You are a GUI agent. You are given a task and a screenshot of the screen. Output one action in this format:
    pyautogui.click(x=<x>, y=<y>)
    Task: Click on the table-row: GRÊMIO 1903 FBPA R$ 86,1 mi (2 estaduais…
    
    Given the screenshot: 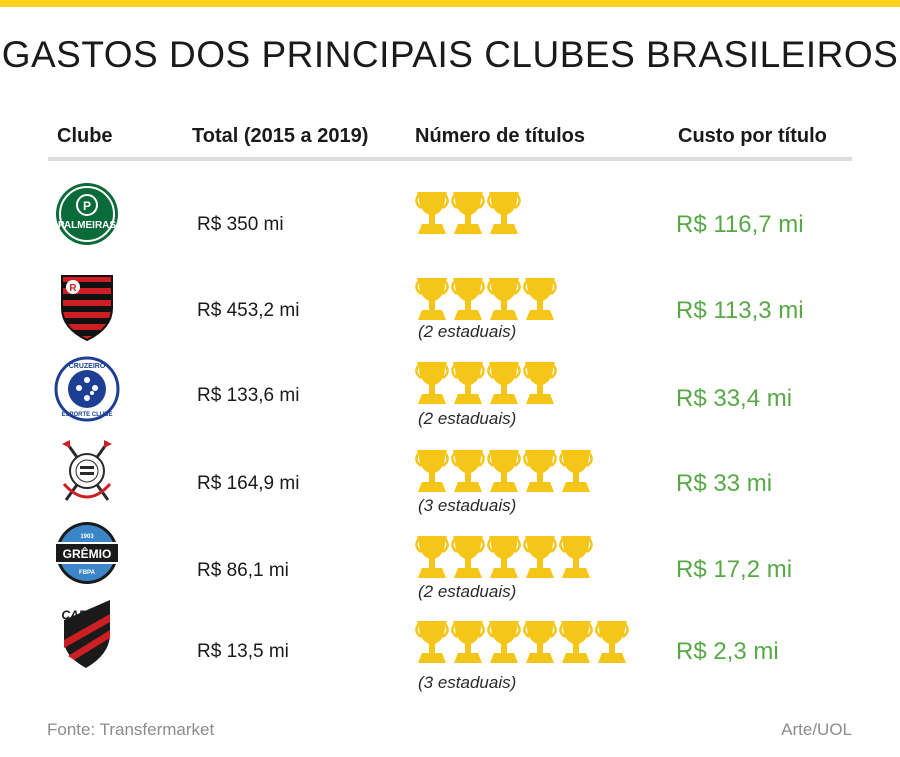 What is the action you would take?
    pyautogui.click(x=450, y=565)
    